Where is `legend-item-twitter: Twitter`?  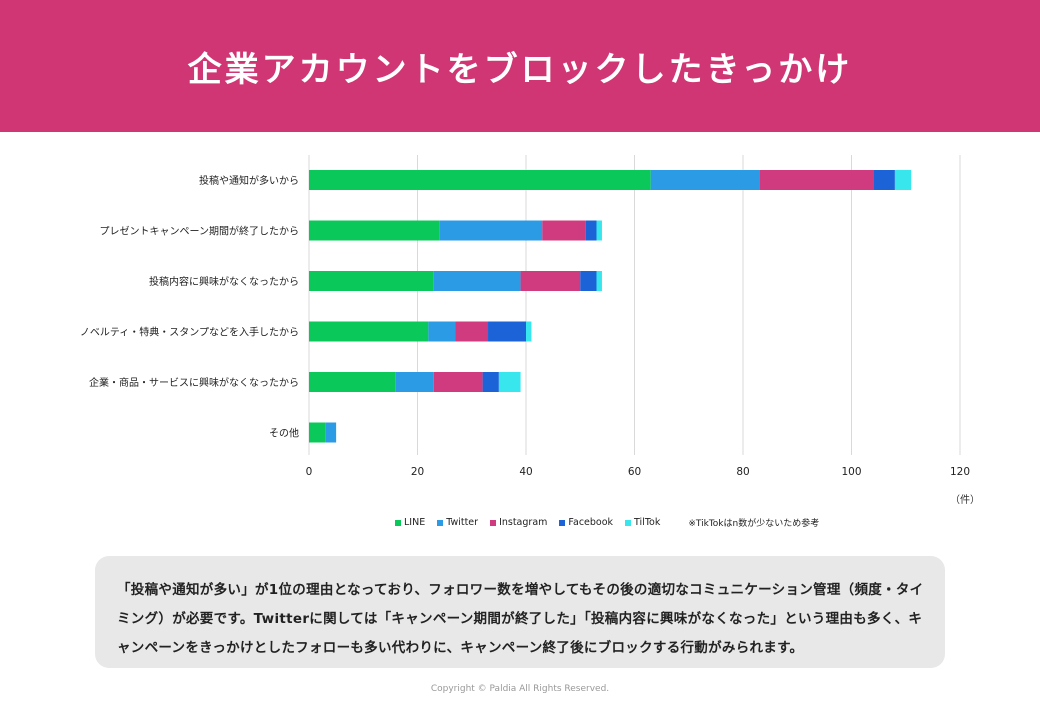 legend-item-twitter: Twitter is located at coordinates (457, 522).